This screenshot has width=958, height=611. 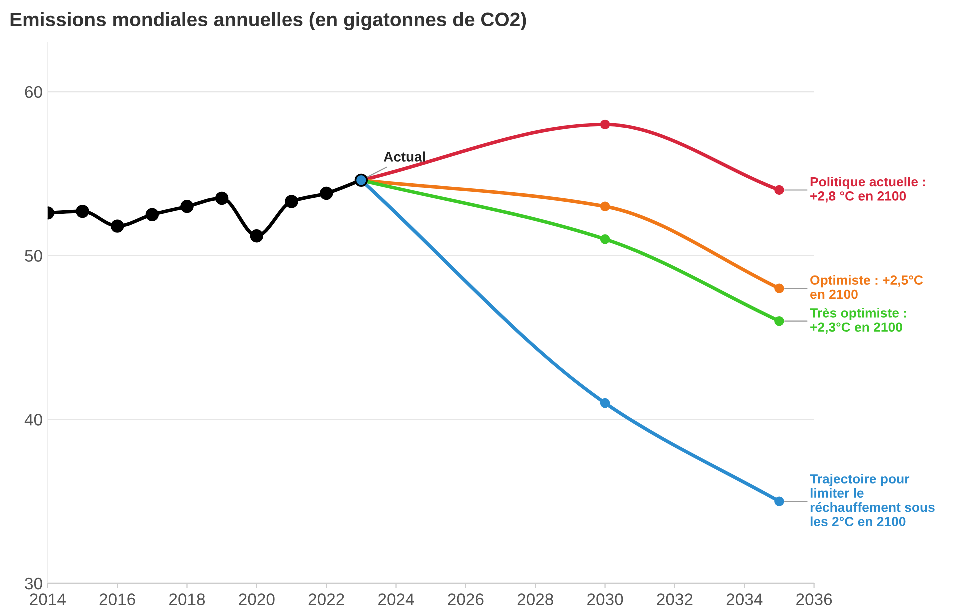 I want to click on x-tick-label: 2024, so click(x=396, y=600).